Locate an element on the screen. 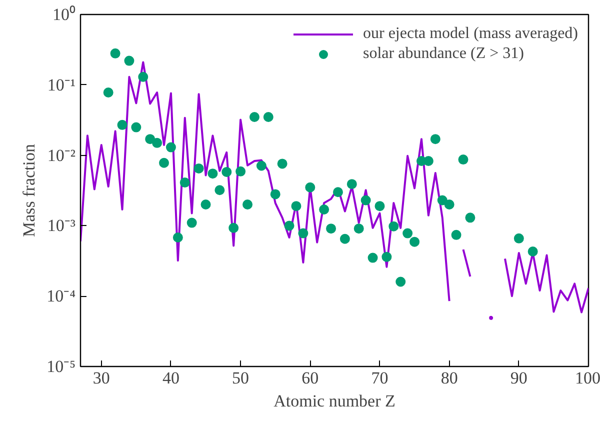 The height and width of the screenshot is (424, 600). x-tick-label: 90 is located at coordinates (519, 378).